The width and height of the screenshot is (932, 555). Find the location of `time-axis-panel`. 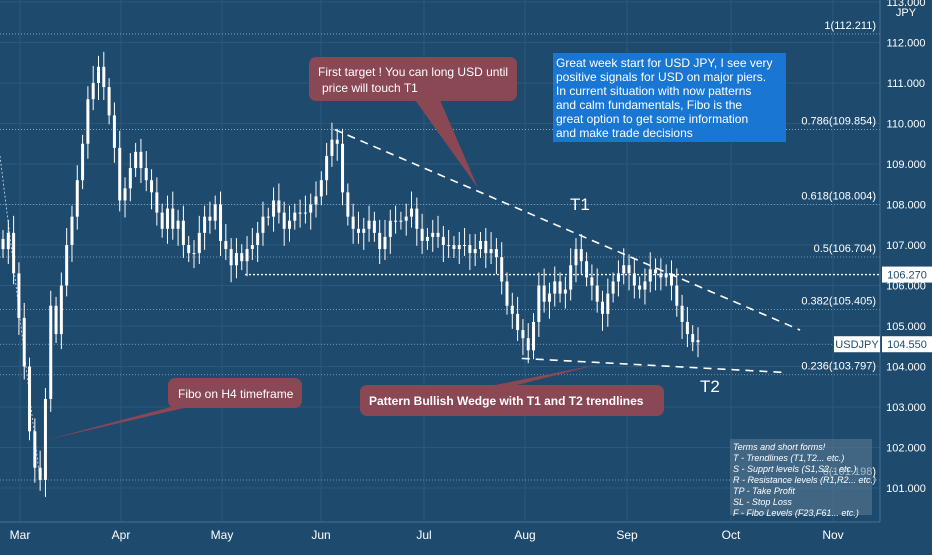

time-axis-panel is located at coordinates (466, 536).